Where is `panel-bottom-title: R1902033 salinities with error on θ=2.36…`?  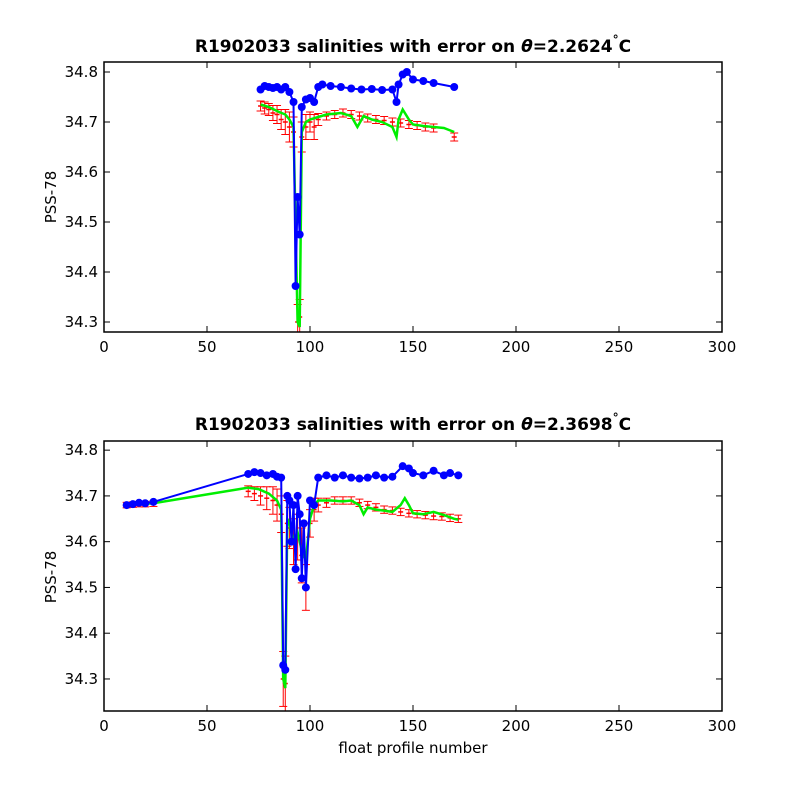
panel-bottom-title: R1902033 salinities with error on θ=2.36… is located at coordinates (413, 423).